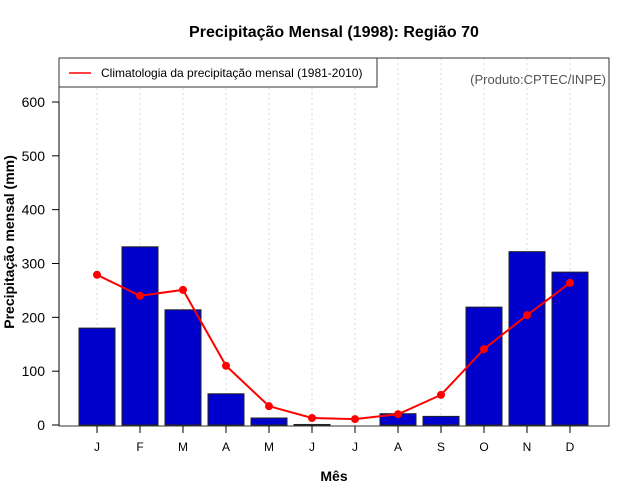 The height and width of the screenshot is (500, 640). Describe the element at coordinates (34, 210) in the screenshot. I see `y-tick-label: 400` at that location.